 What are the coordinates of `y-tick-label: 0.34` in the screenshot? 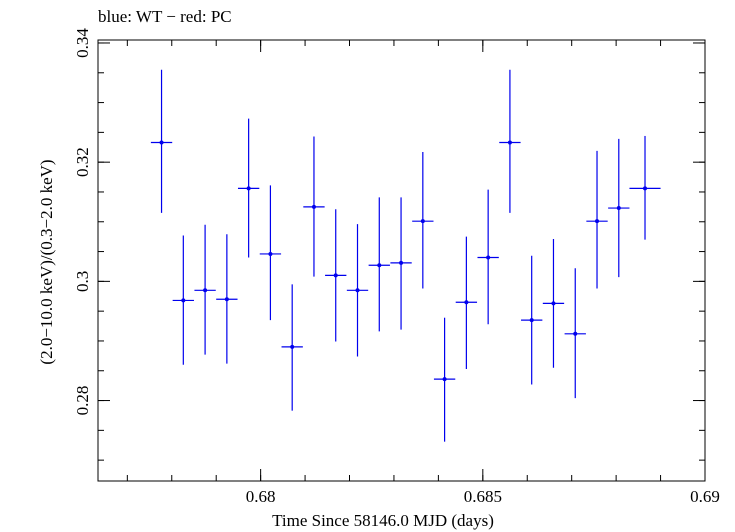 It's located at (82, 43).